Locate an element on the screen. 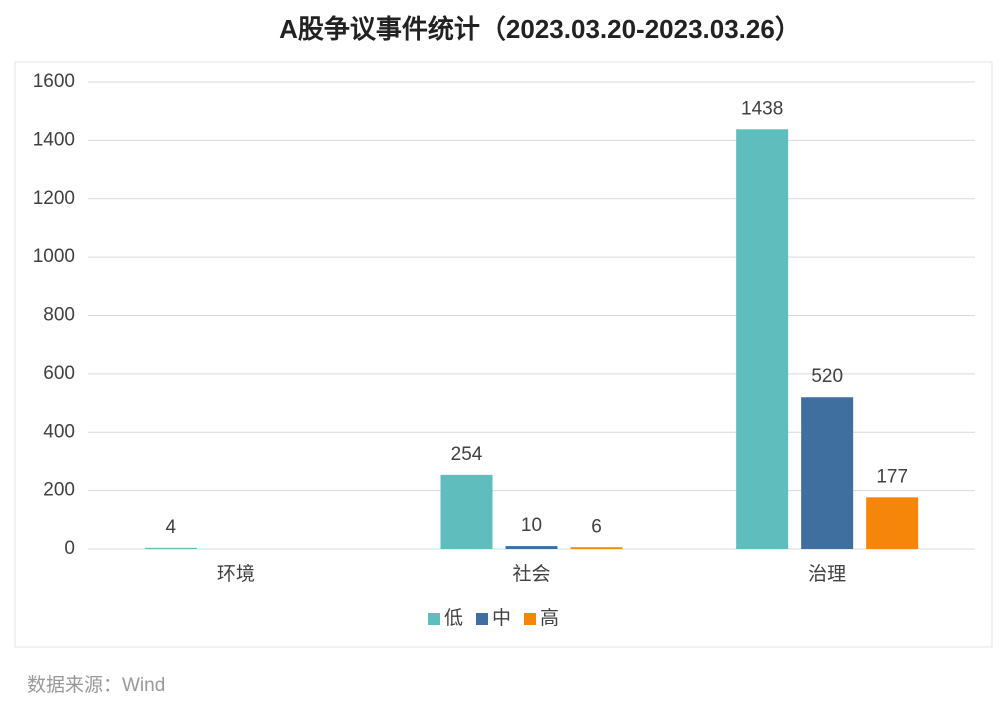  data-label: 1438 is located at coordinates (762, 108).